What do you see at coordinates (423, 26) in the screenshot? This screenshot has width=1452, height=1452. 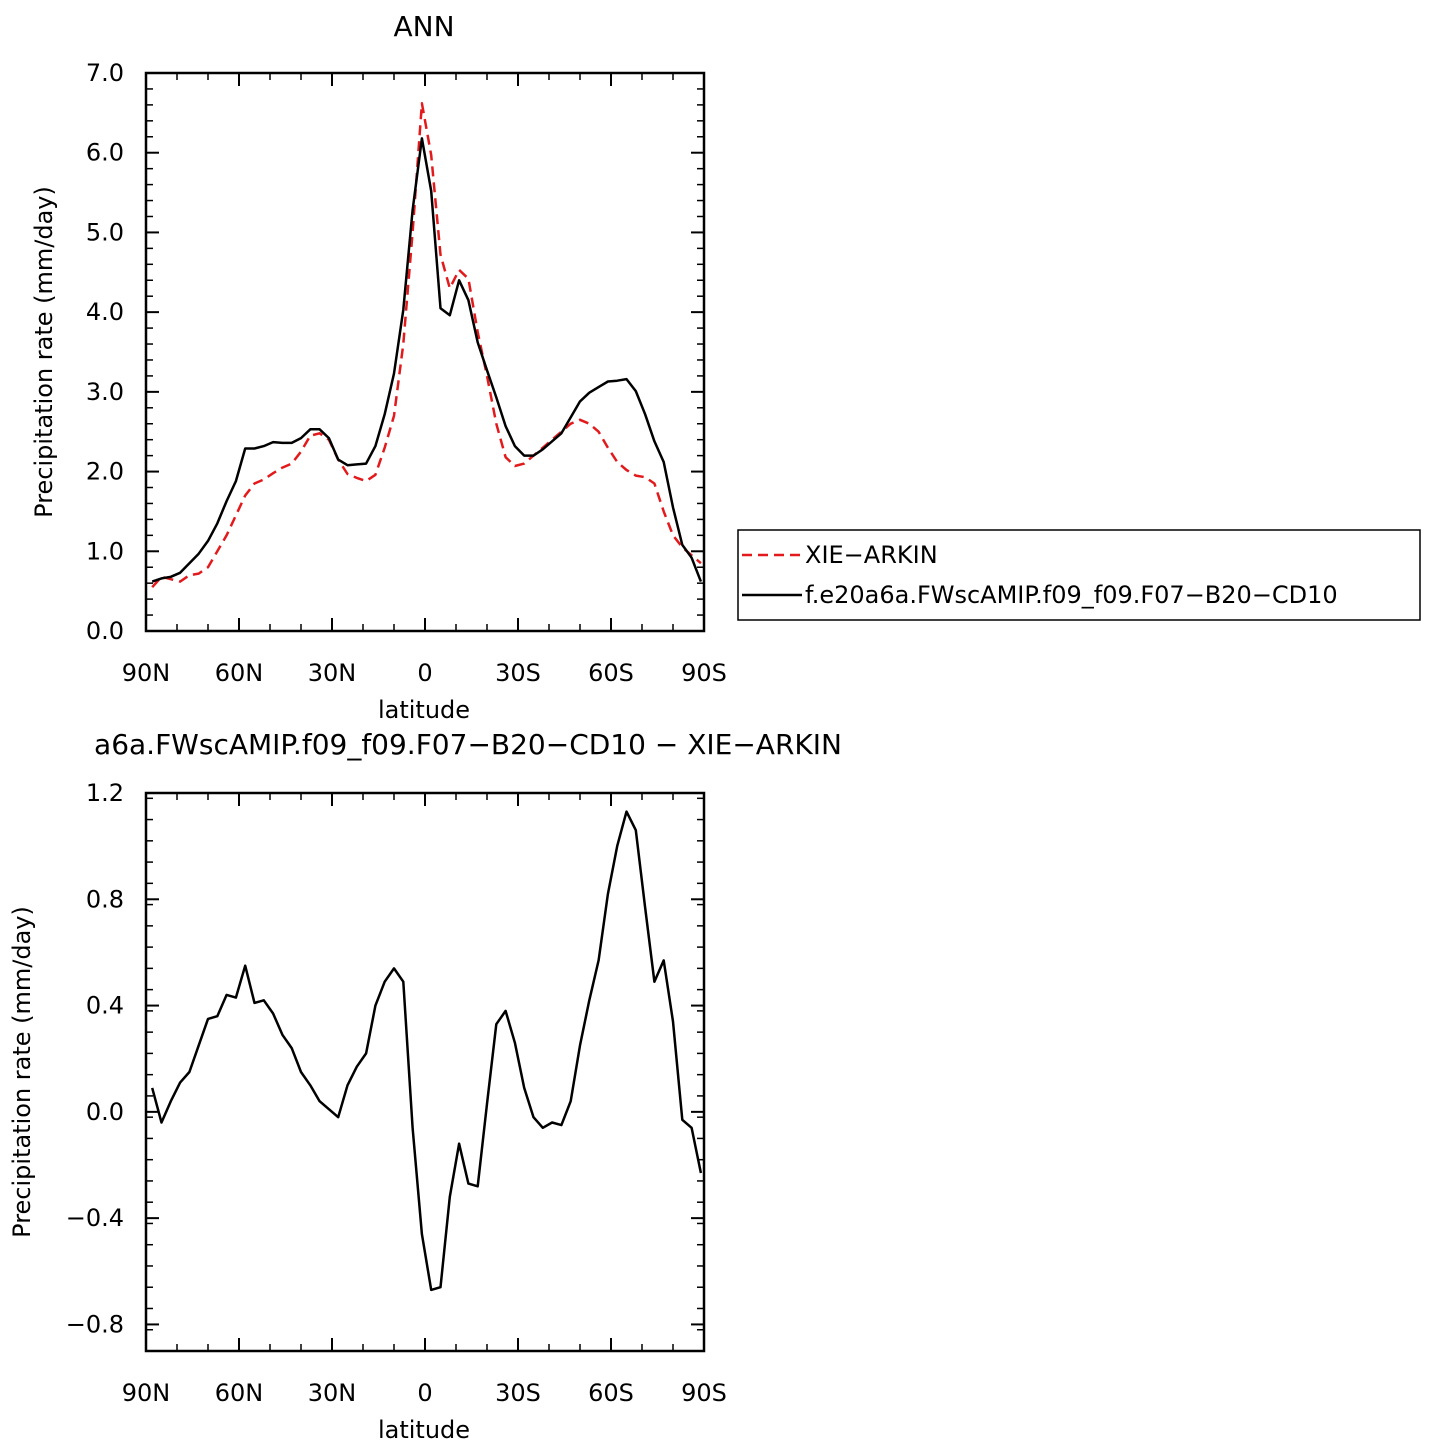 I see `top-panel-title: ANN` at bounding box center [423, 26].